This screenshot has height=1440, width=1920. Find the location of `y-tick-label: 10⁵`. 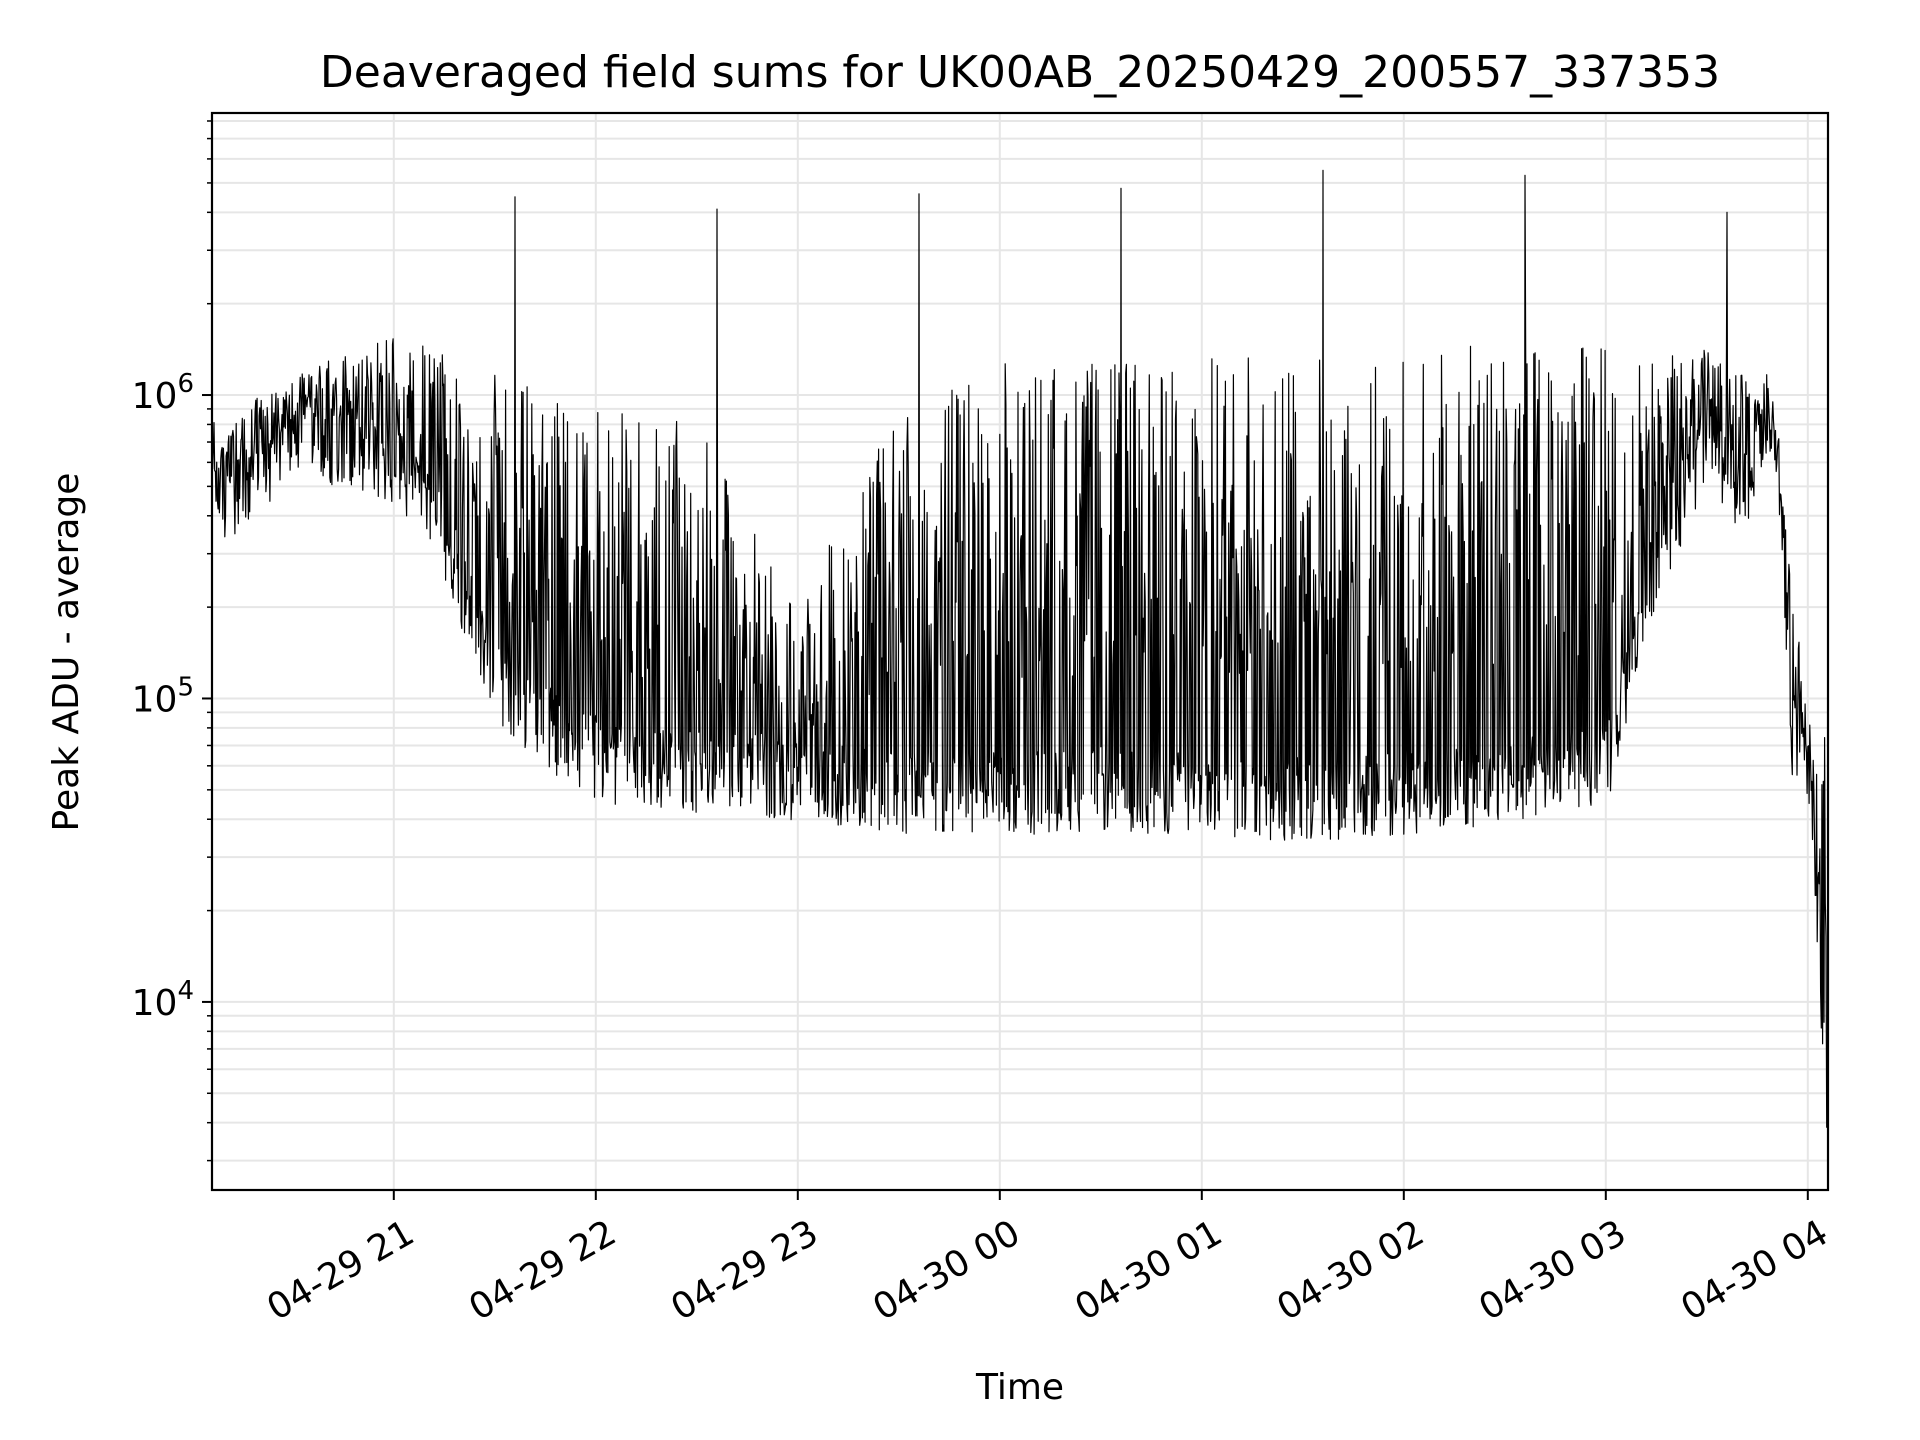

y-tick-label: 10⁵ is located at coordinates (163, 696).